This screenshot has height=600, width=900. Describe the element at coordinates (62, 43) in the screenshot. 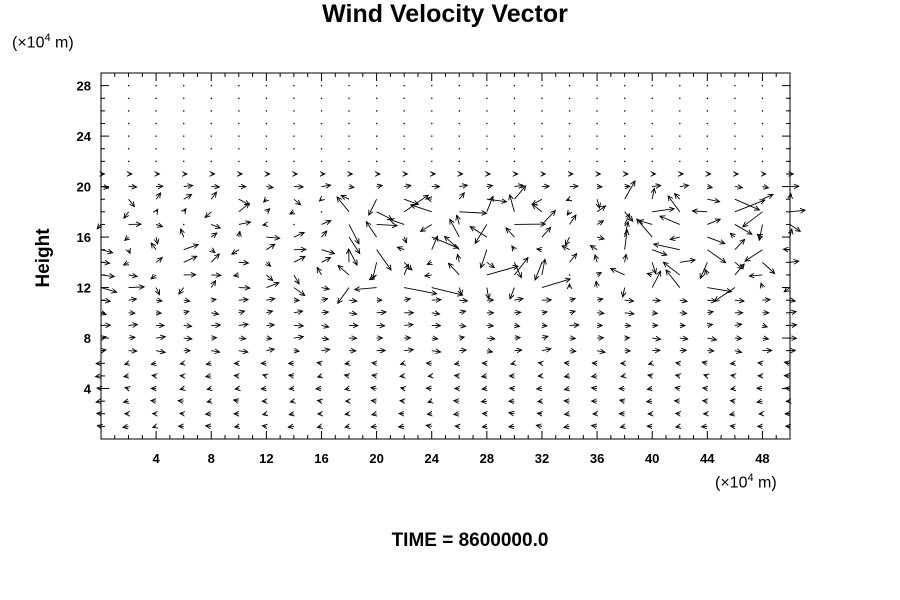

I see `y-unit-suffix: m)` at that location.